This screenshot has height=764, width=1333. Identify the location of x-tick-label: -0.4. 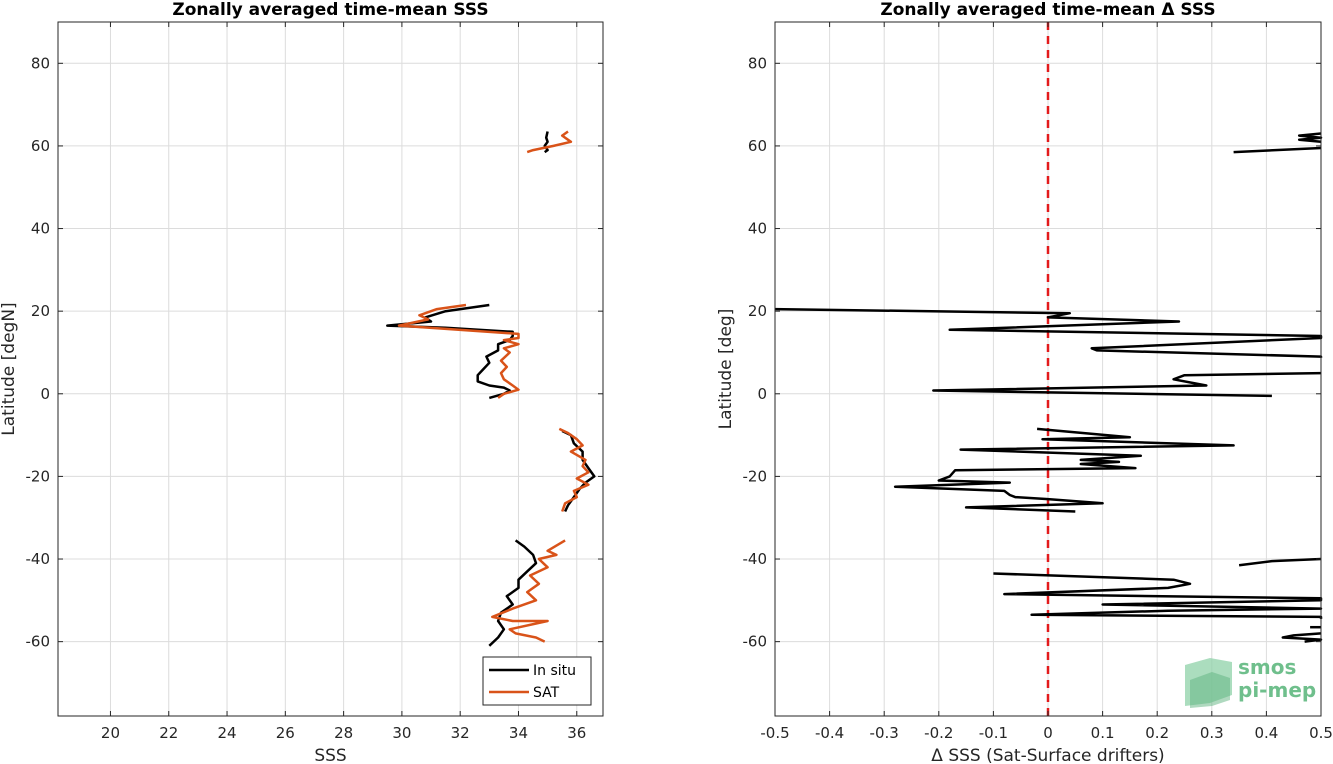
(829, 733).